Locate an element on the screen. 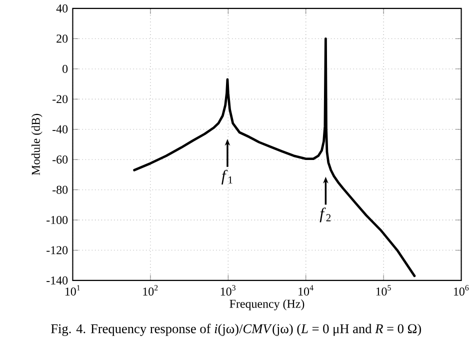  x-tick-label: 10$^{1}$ is located at coordinates (72, 290).